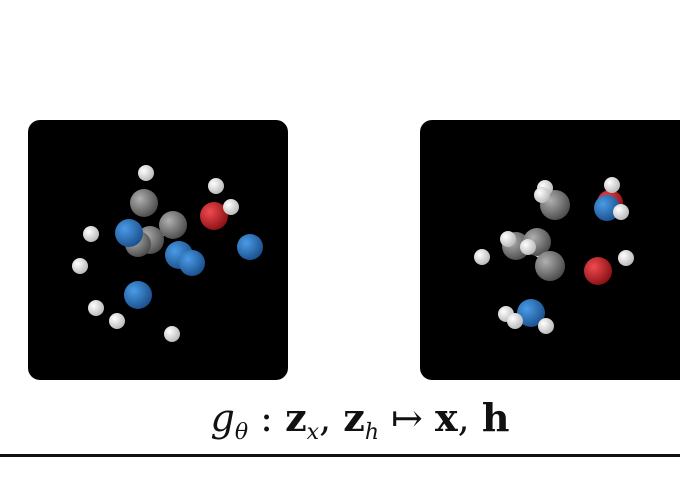  What do you see at coordinates (372, 432) in the screenshot?
I see `h-subscript: h` at bounding box center [372, 432].